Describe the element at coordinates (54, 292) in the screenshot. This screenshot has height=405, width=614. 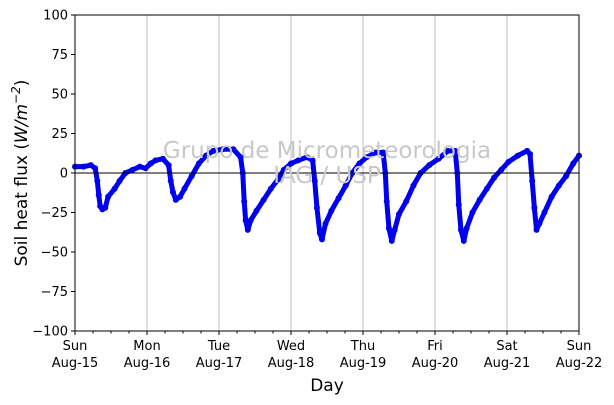
I see `y-tick-label: −75` at that location.